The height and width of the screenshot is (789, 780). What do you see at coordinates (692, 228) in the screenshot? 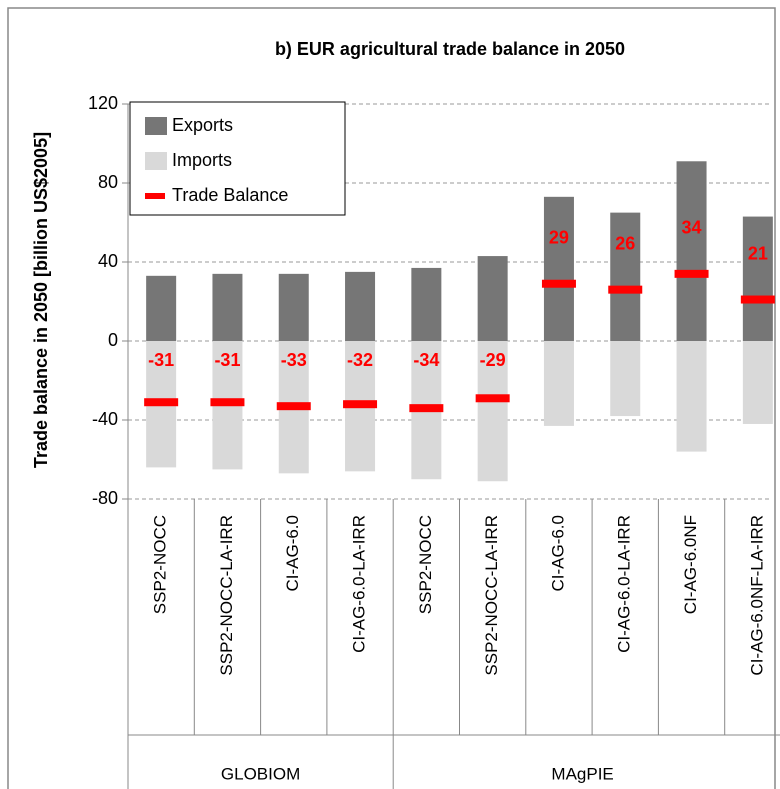
I see `data-label: 34` at bounding box center [692, 228].